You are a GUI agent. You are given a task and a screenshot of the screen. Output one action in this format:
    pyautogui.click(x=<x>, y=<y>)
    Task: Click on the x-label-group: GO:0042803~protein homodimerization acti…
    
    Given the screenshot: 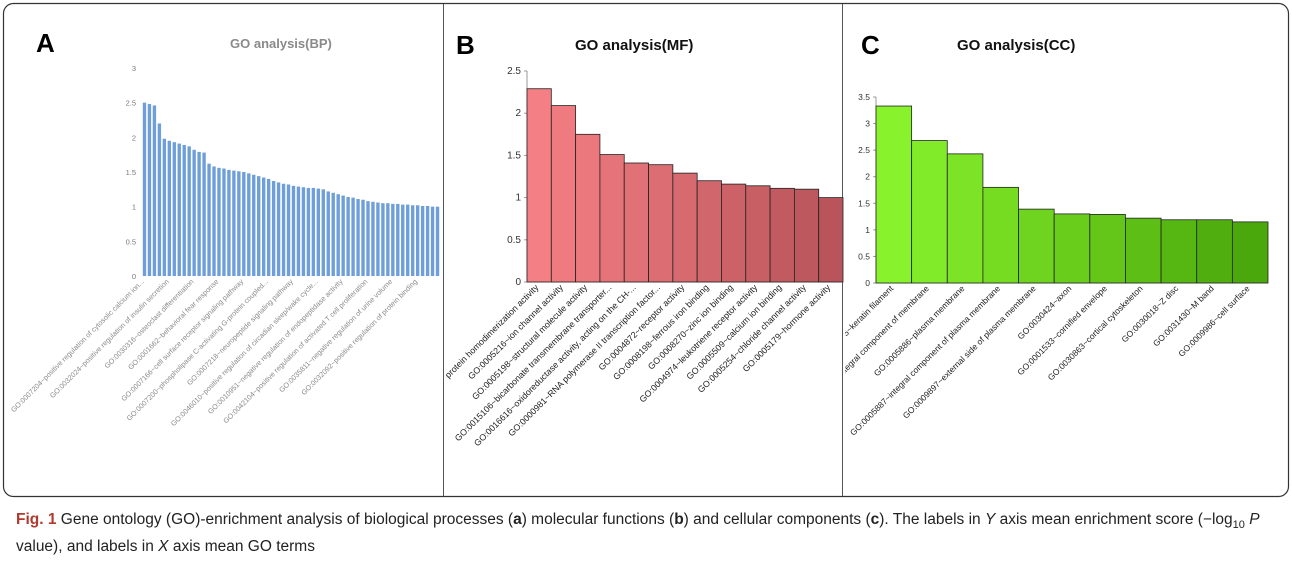 What is the action you would take?
    pyautogui.click(x=639, y=365)
    